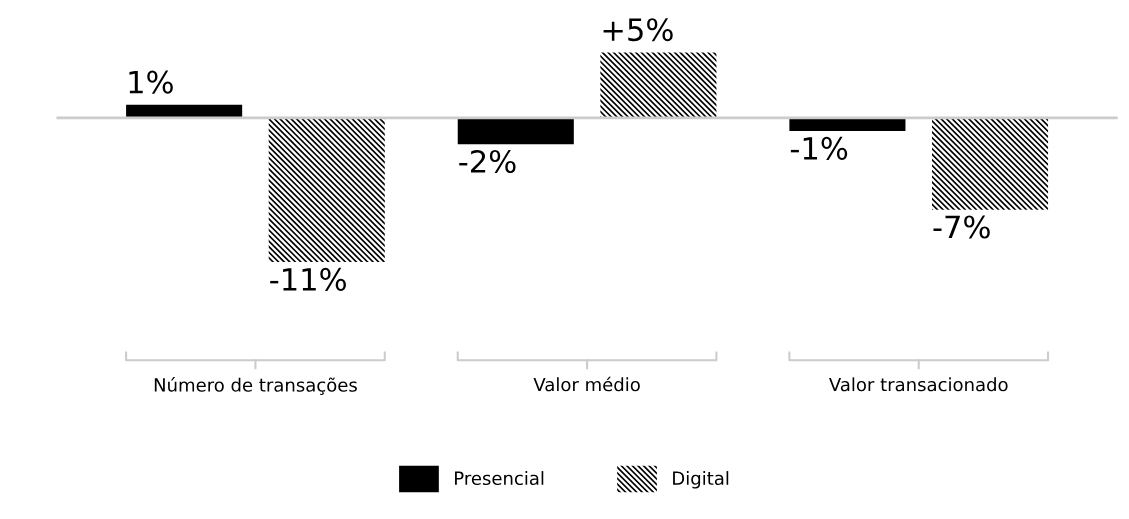 The width and height of the screenshot is (1129, 519). Describe the element at coordinates (487, 161) in the screenshot. I see `data-label: -2%` at that location.